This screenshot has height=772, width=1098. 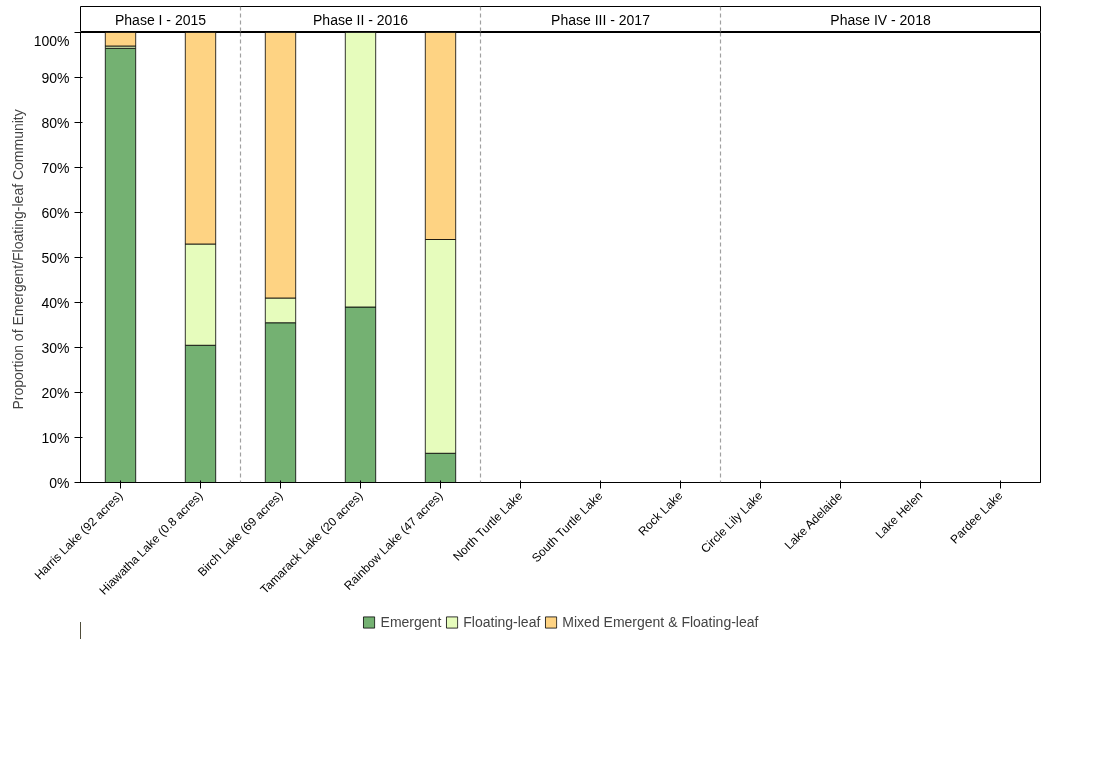 What do you see at coordinates (880, 19) in the screenshot?
I see `text: Phase IV - 2018` at bounding box center [880, 19].